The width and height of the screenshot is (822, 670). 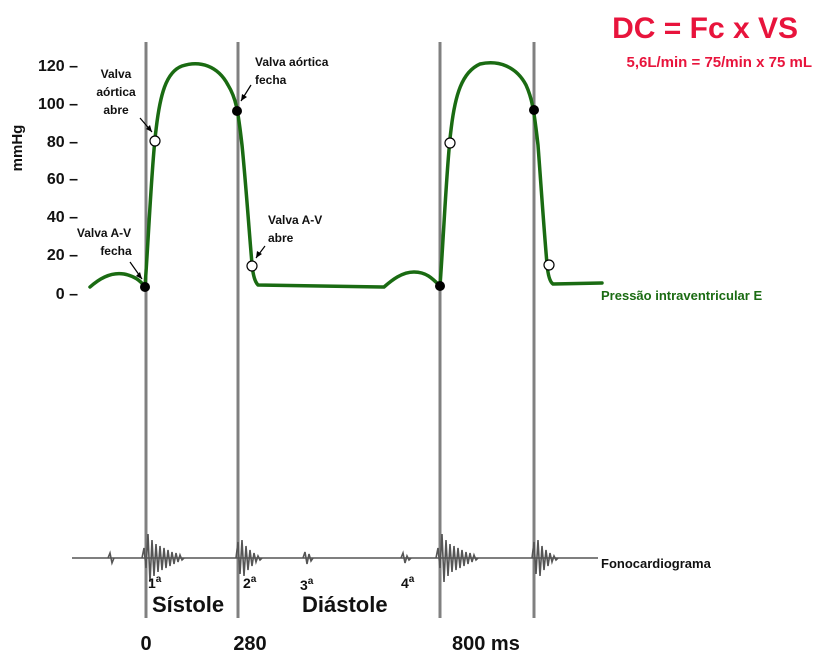 What do you see at coordinates (249, 644) in the screenshot?
I see `time-label-280: 280` at bounding box center [249, 644].